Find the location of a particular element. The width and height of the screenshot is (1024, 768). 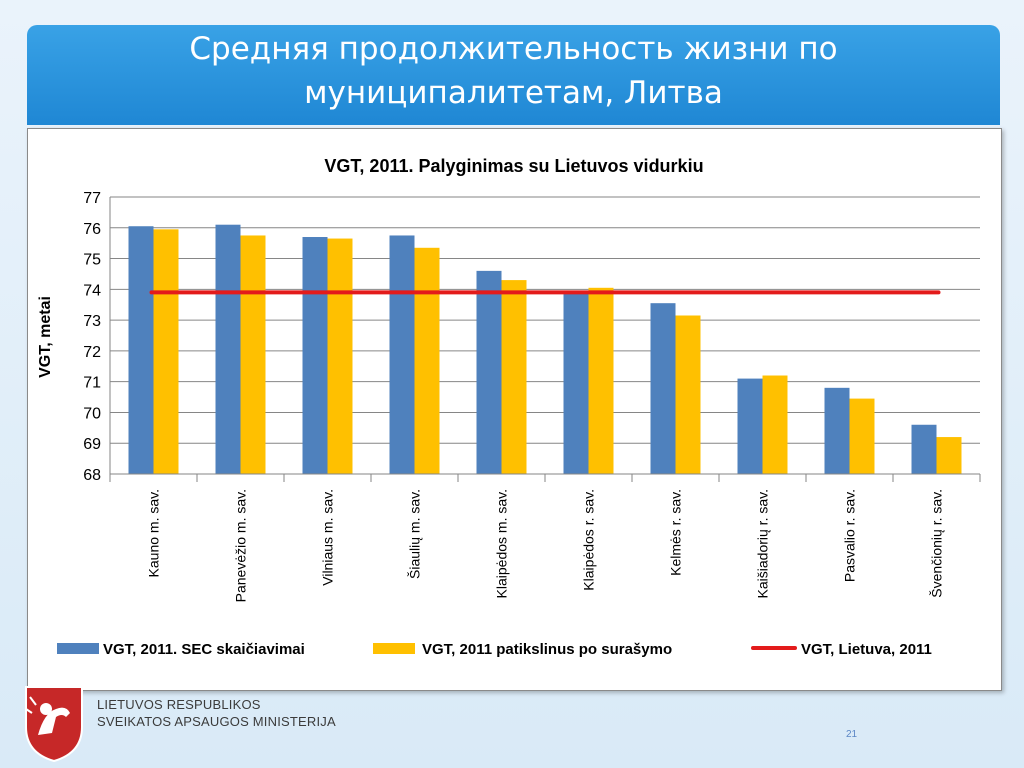

x-tick-label: Kauno m. sav. is located at coordinates (154, 533).